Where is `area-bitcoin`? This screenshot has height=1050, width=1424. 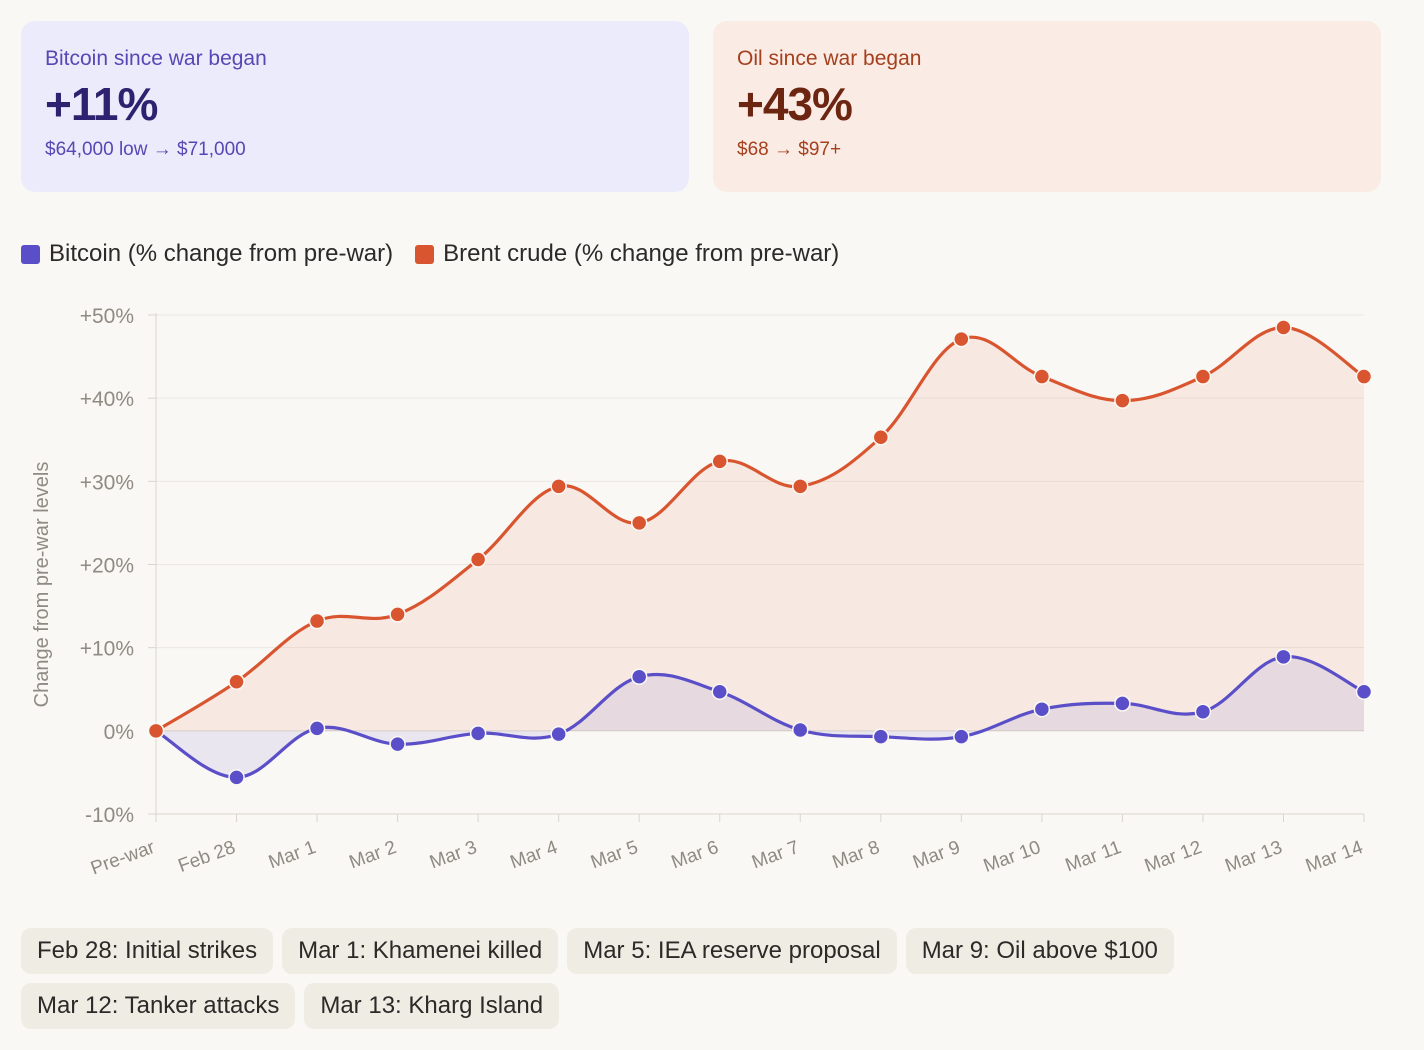
area-bitcoin is located at coordinates (760, 717).